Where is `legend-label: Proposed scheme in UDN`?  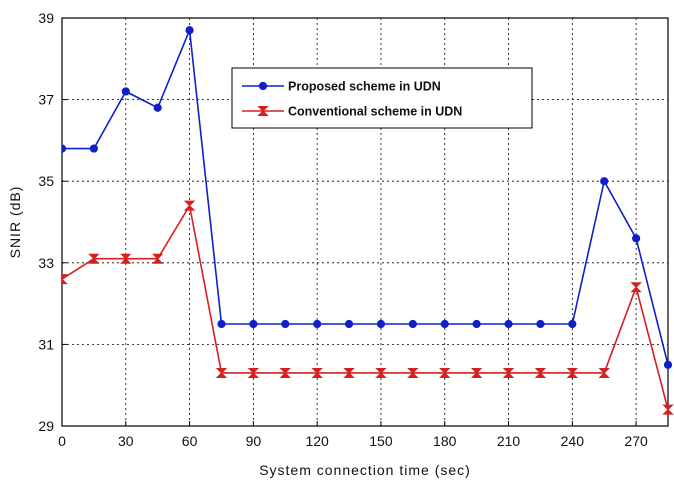 legend-label: Proposed scheme in UDN is located at coordinates (364, 87).